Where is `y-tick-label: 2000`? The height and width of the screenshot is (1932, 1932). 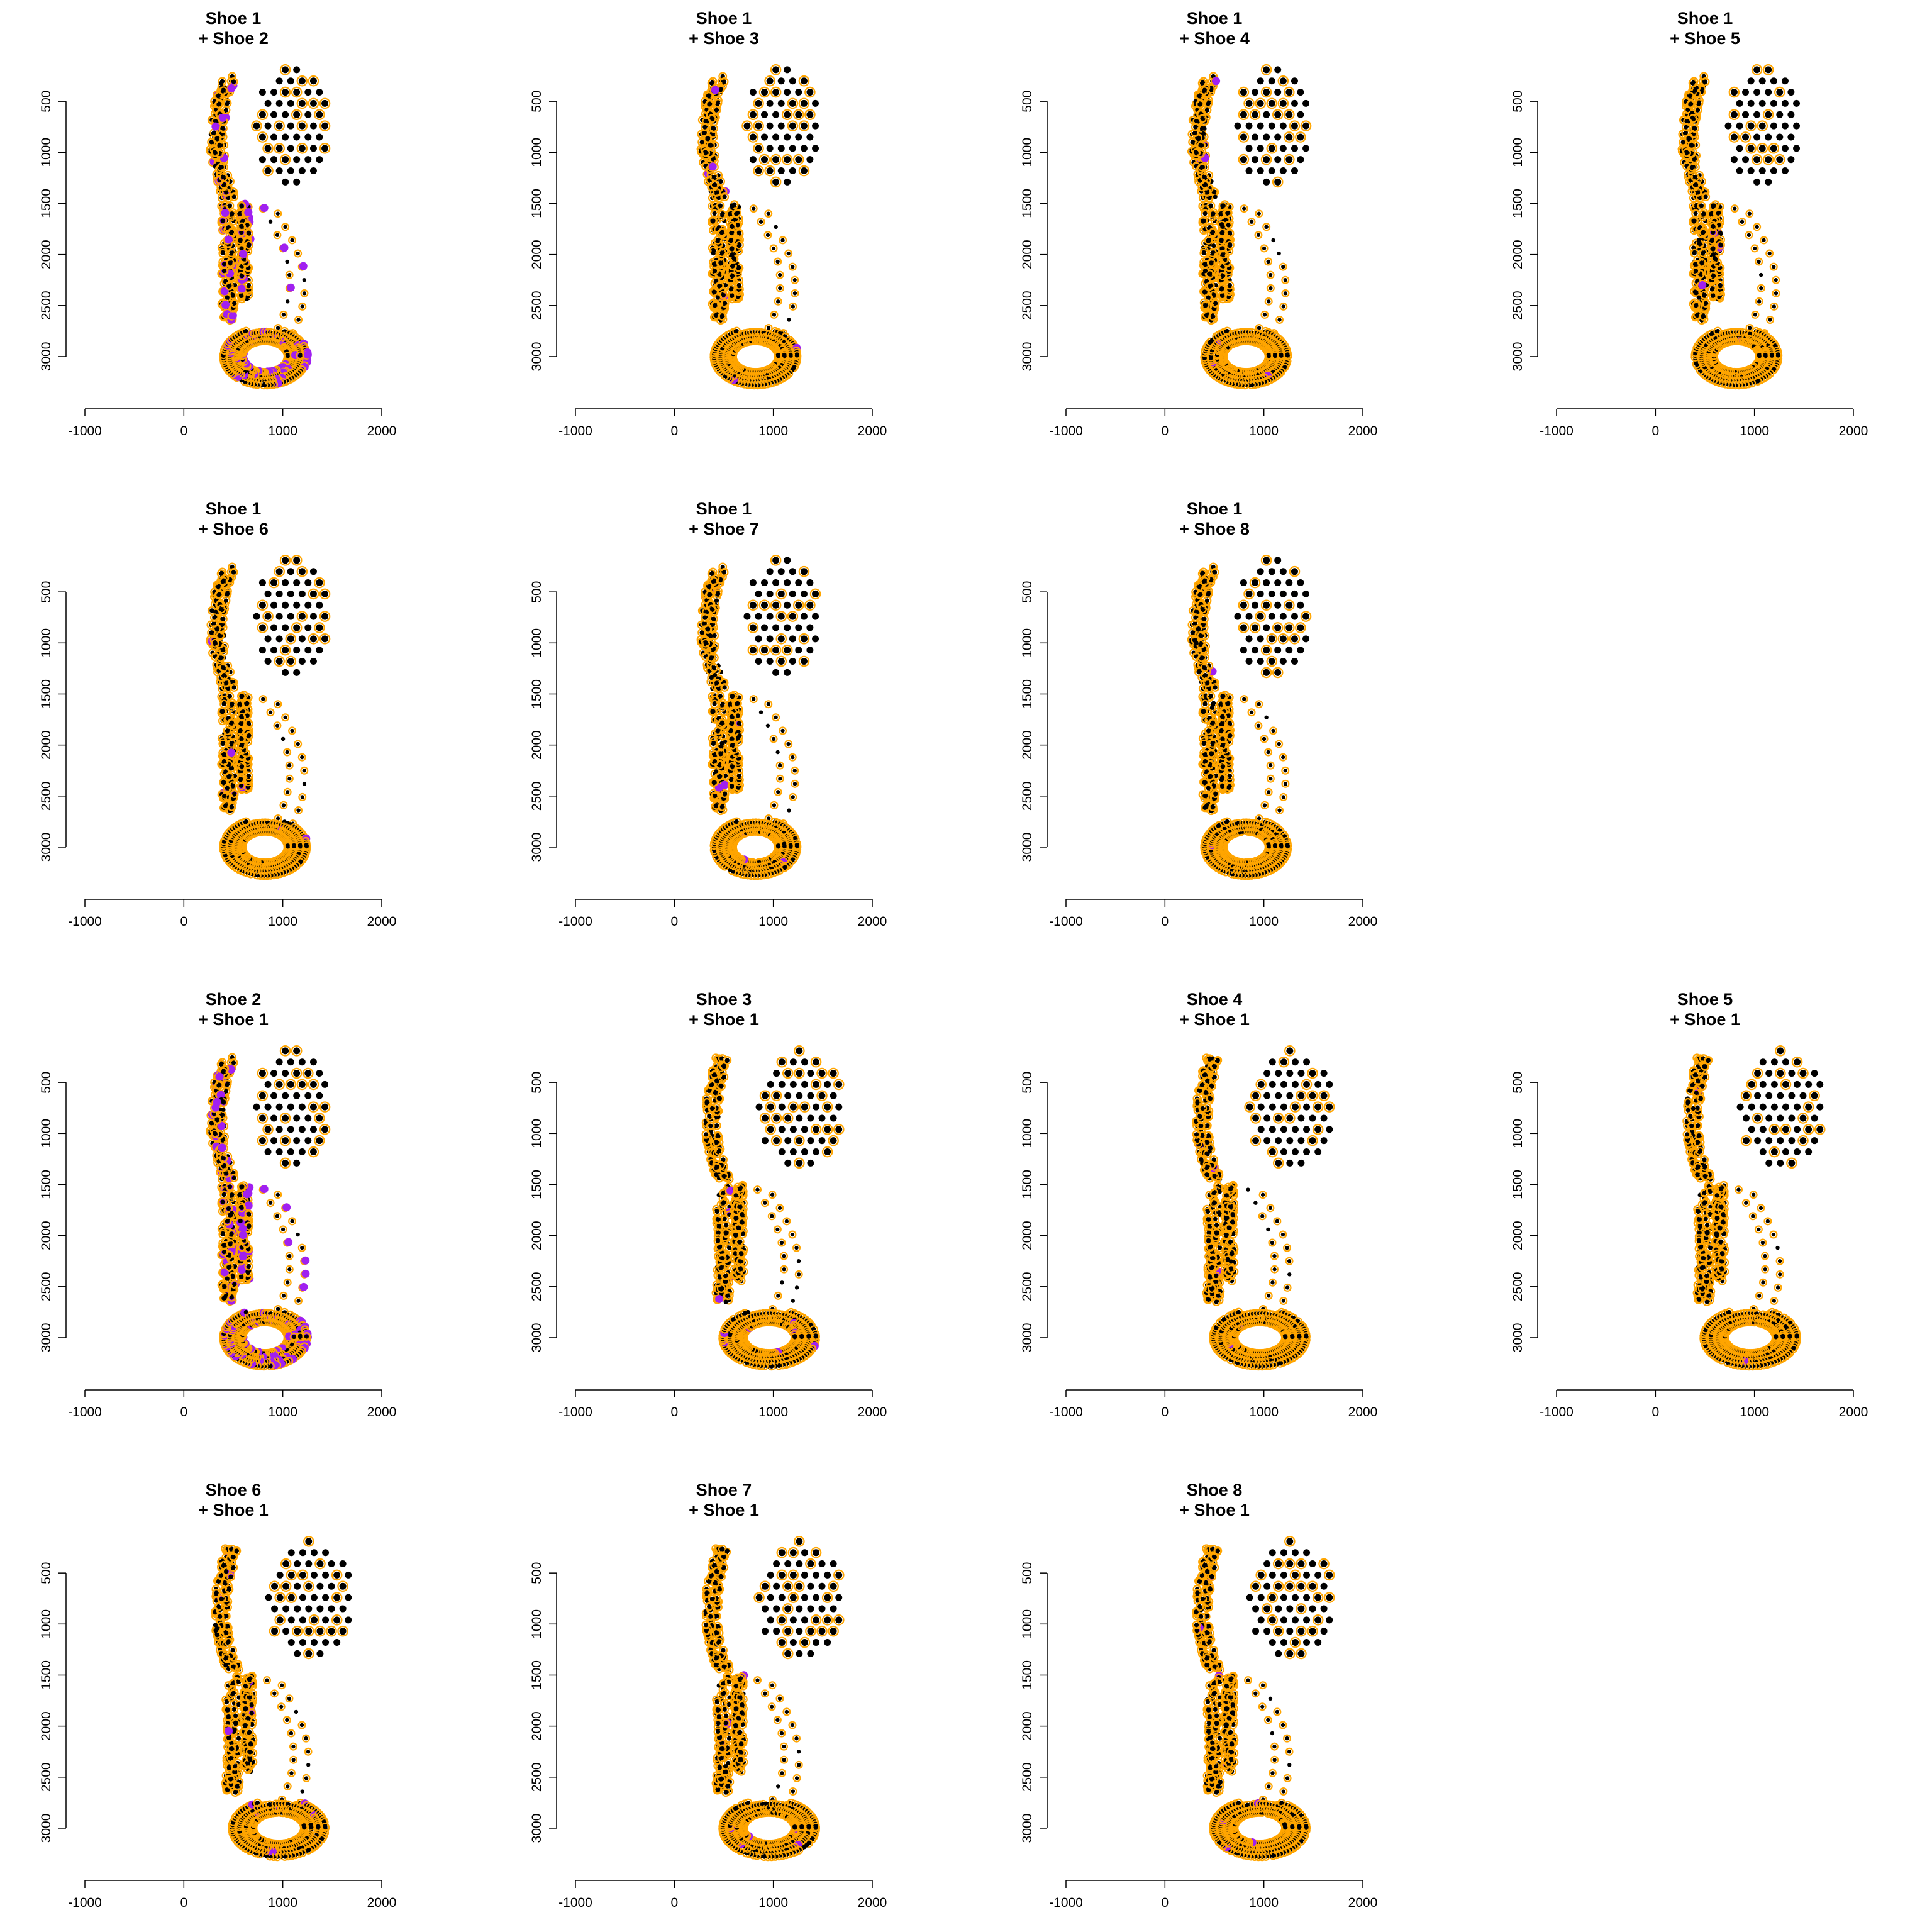
y-tick-label: 2000 is located at coordinates (46, 254).